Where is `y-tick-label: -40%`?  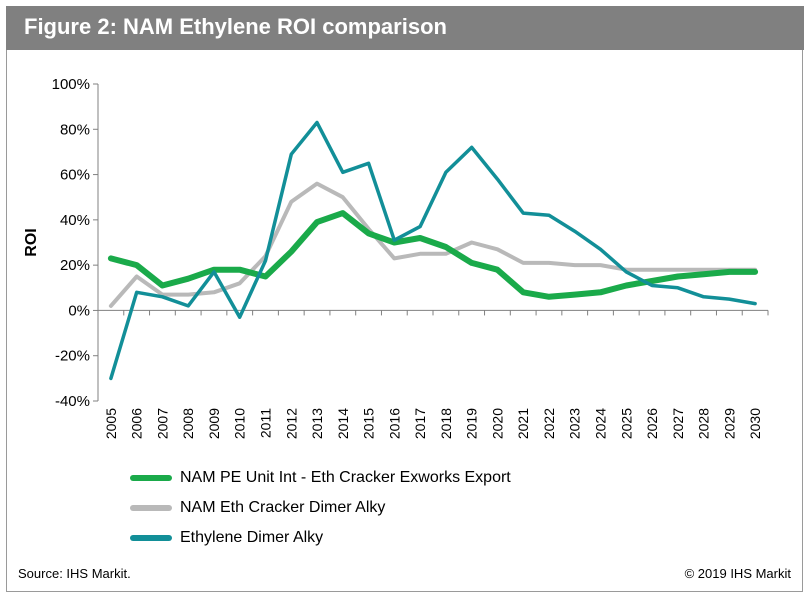 y-tick-label: -40% is located at coordinates (72, 401).